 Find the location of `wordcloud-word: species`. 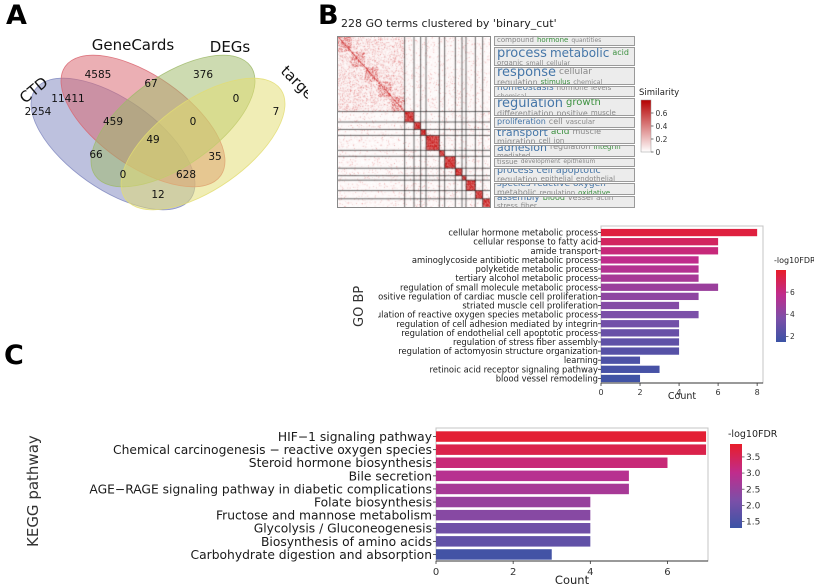

wordcloud-word: species is located at coordinates (514, 186).